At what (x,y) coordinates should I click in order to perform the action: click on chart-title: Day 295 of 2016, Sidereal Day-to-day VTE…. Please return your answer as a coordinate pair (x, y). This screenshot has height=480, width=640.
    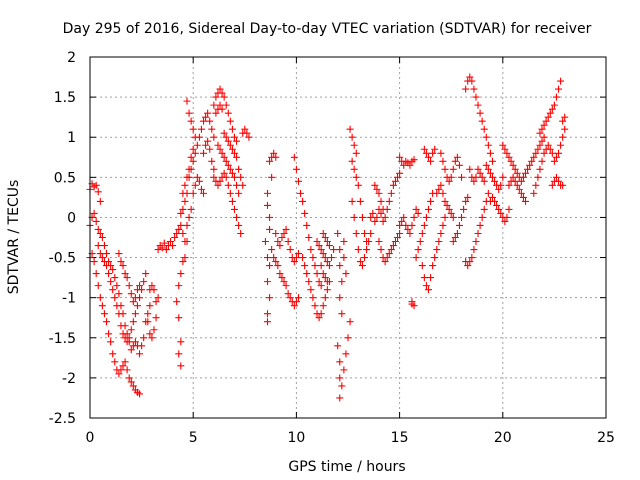
    Looking at the image, I should click on (327, 29).